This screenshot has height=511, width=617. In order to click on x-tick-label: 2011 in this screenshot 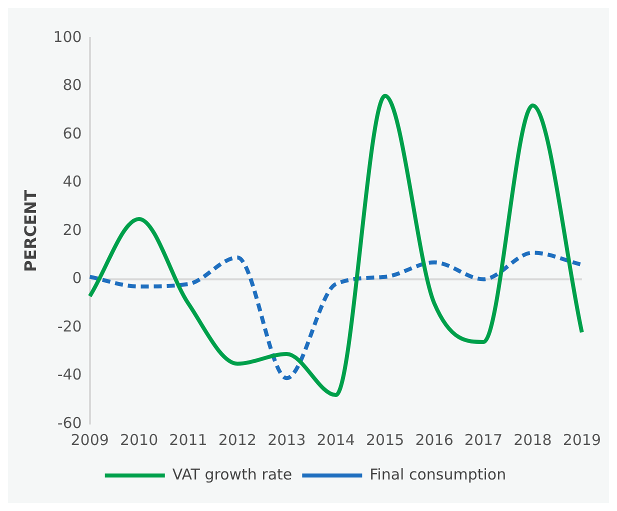, I will do `click(188, 439)`.